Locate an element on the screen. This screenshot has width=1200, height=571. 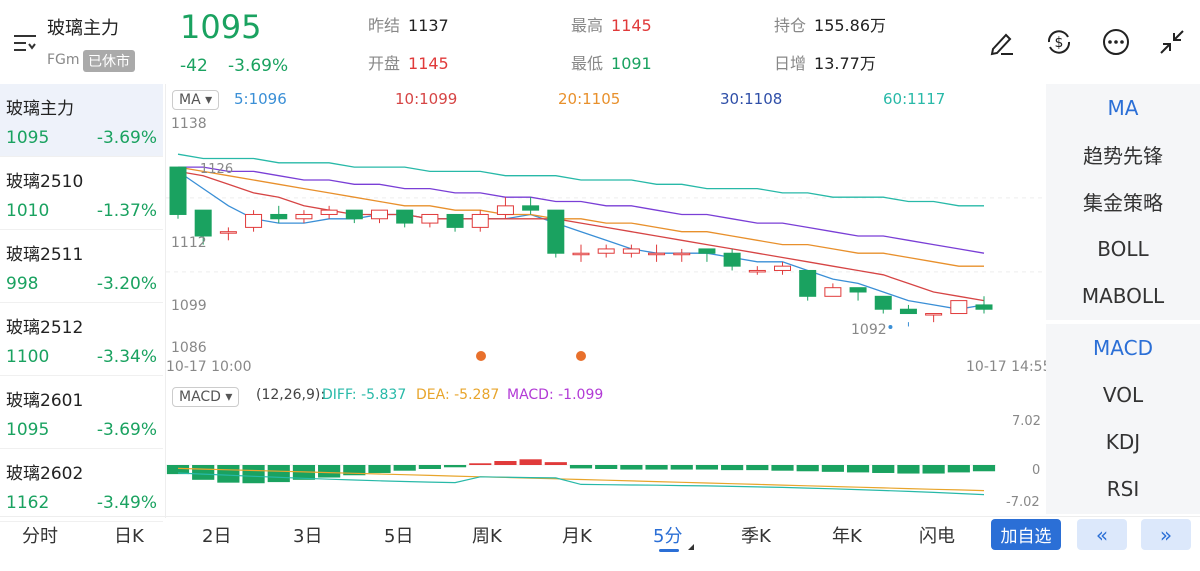
indicator-ma: MA is located at coordinates (1123, 107).